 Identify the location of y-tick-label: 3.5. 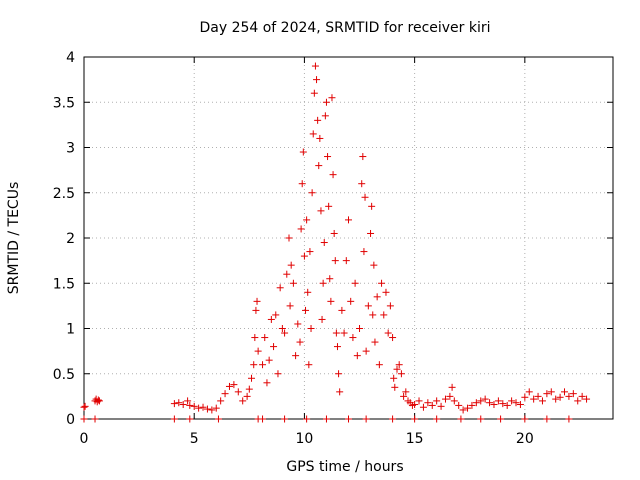
(64, 103).